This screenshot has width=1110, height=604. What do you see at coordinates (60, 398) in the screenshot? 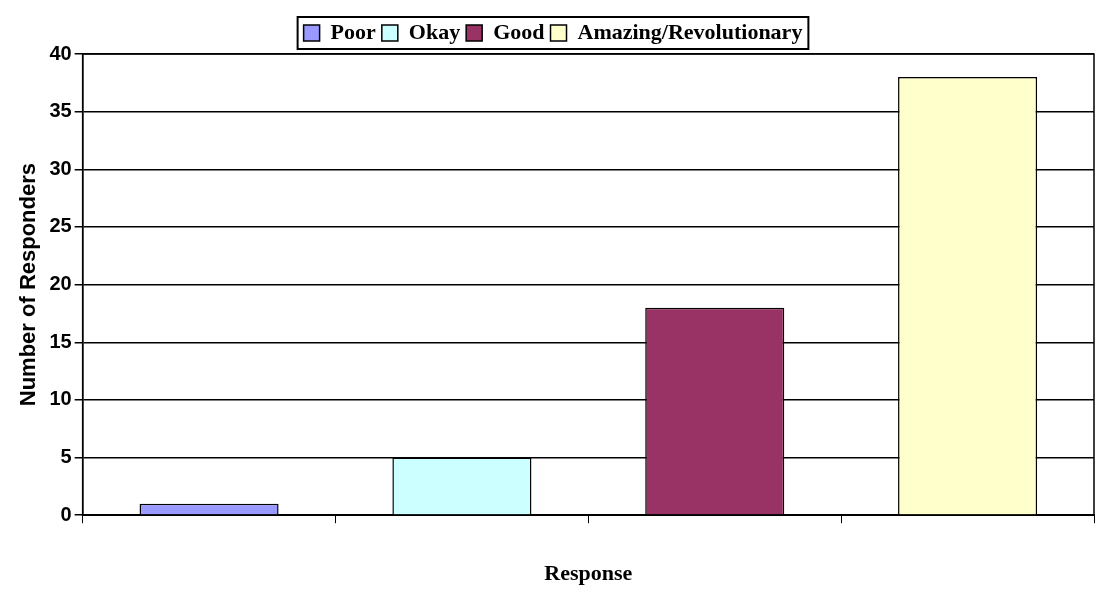
I see `y-tick-label: 10` at bounding box center [60, 398].